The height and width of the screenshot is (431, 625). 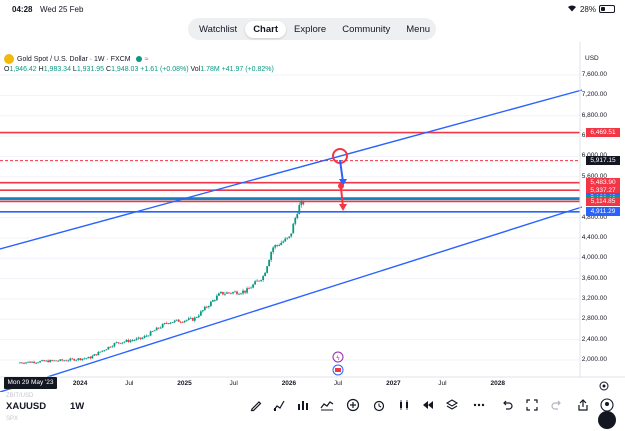 What do you see at coordinates (452, 405) in the screenshot?
I see `layers-icon` at bounding box center [452, 405].